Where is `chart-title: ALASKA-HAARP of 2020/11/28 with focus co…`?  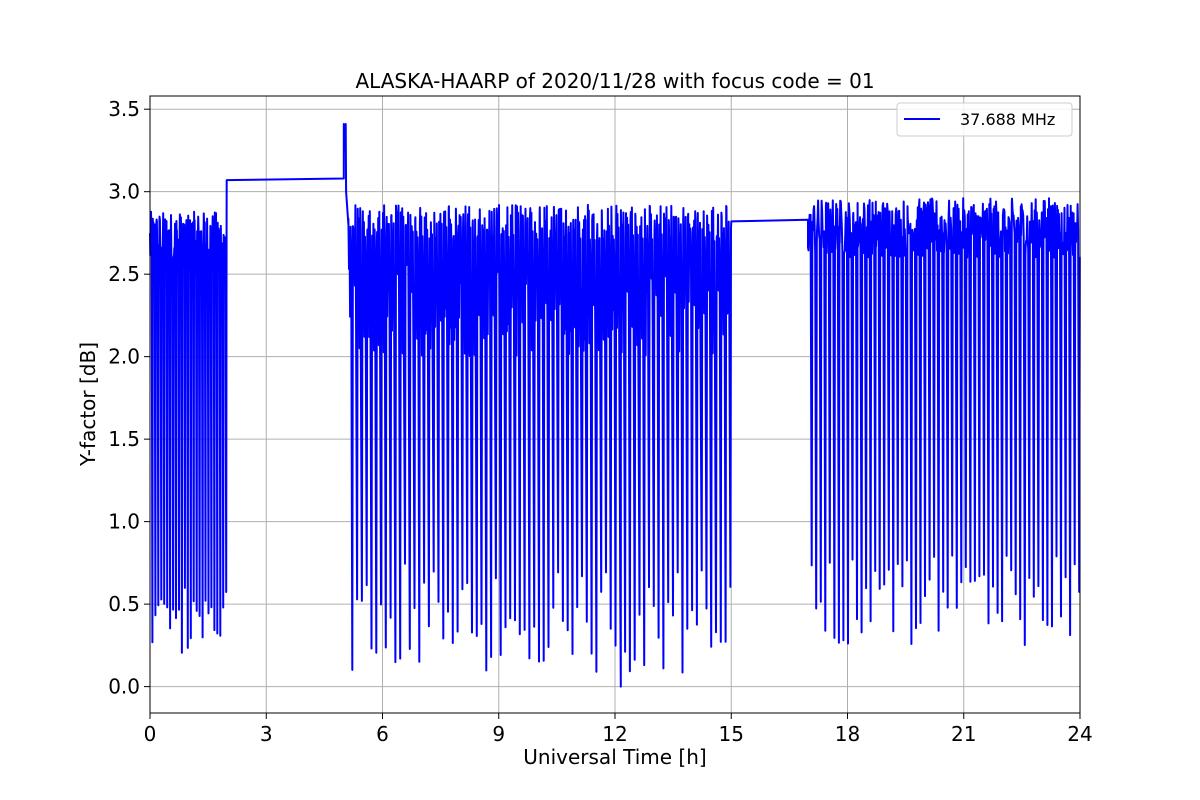
chart-title: ALASKA-HAARP of 2020/11/28 with focus co… is located at coordinates (614, 81).